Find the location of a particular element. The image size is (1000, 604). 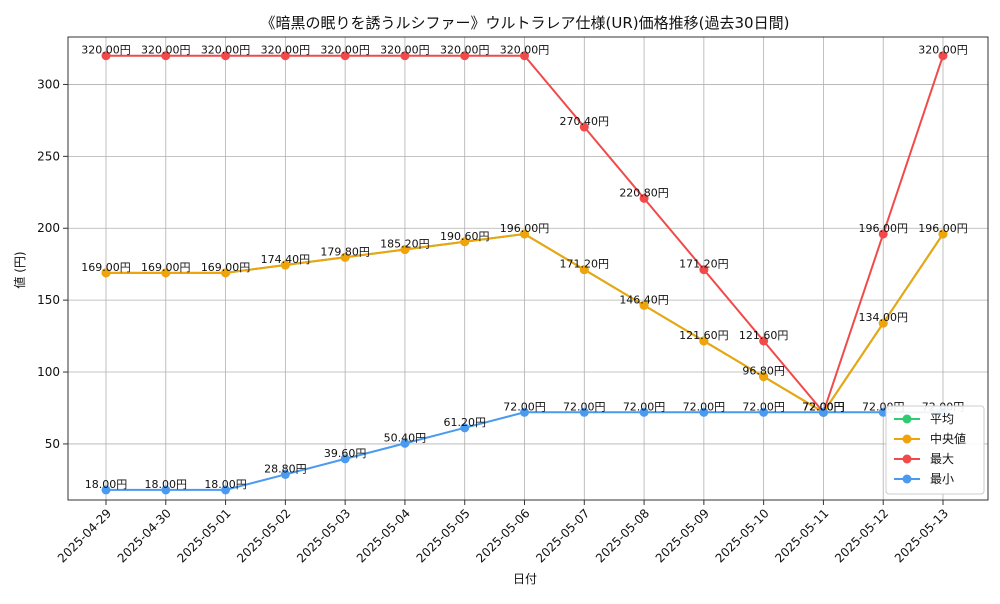

data-label: 28.80円 is located at coordinates (285, 468).